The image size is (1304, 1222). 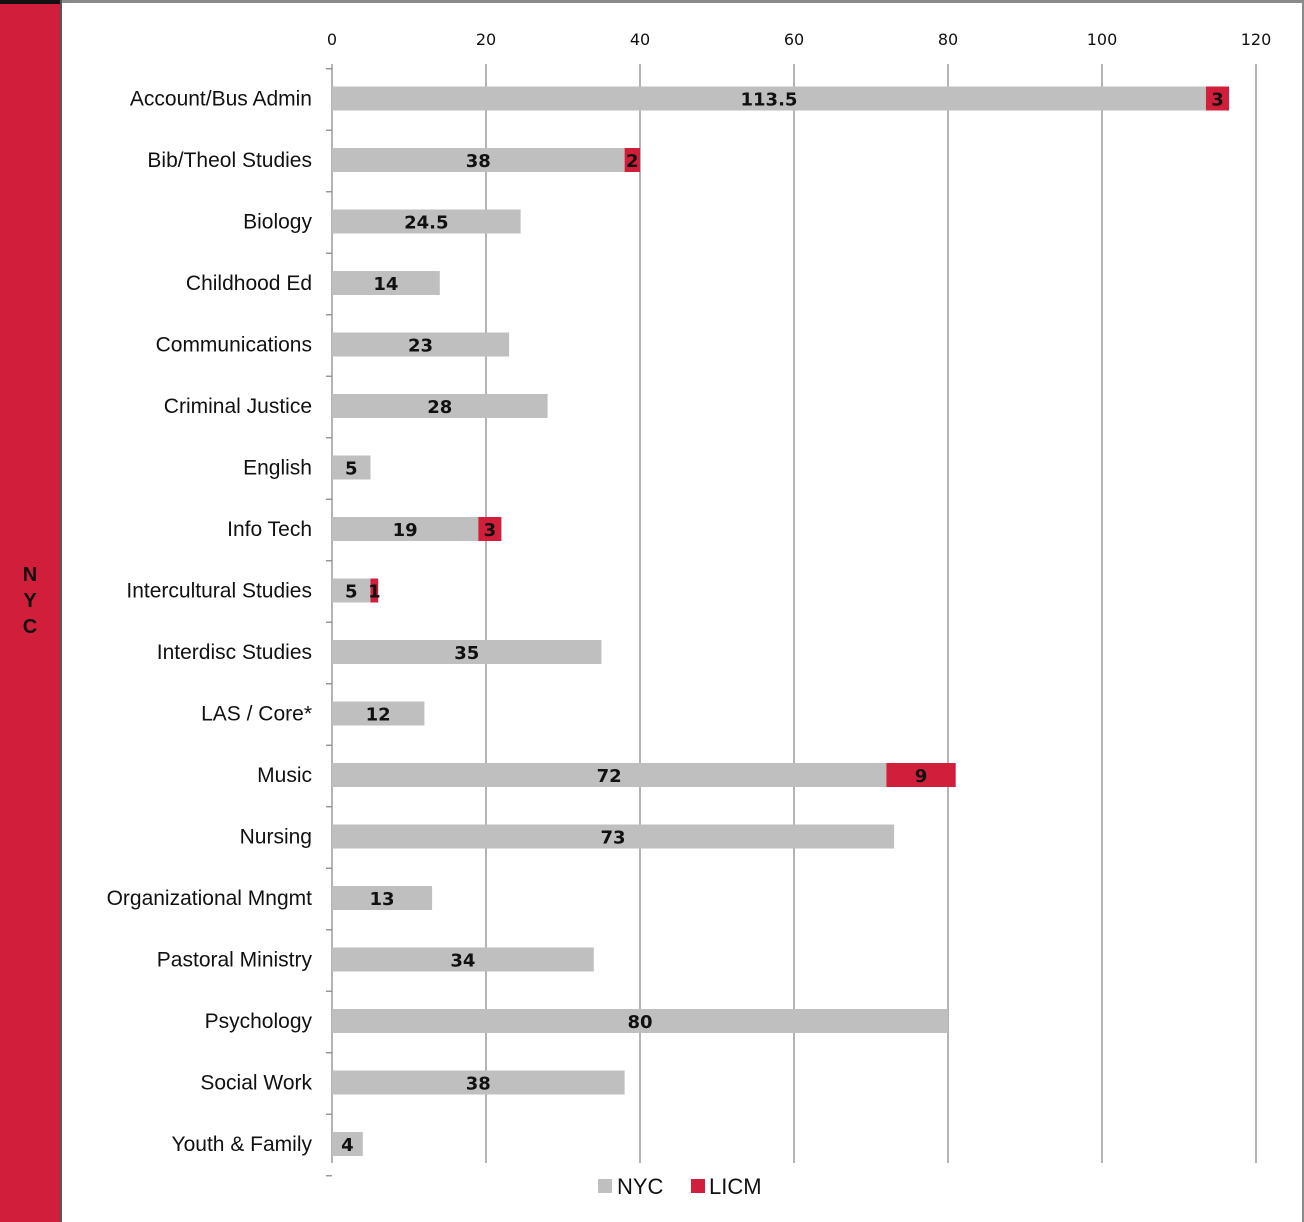 I want to click on data-label-licm: 2, so click(x=632, y=161).